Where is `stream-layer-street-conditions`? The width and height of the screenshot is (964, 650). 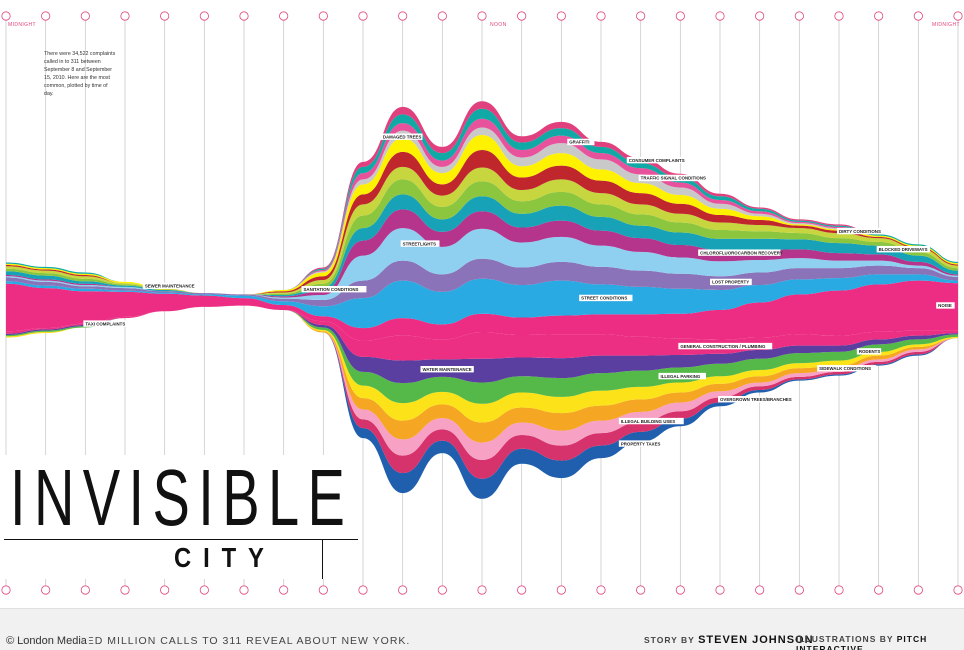
stream-layer-street-conditions is located at coordinates (482, 301).